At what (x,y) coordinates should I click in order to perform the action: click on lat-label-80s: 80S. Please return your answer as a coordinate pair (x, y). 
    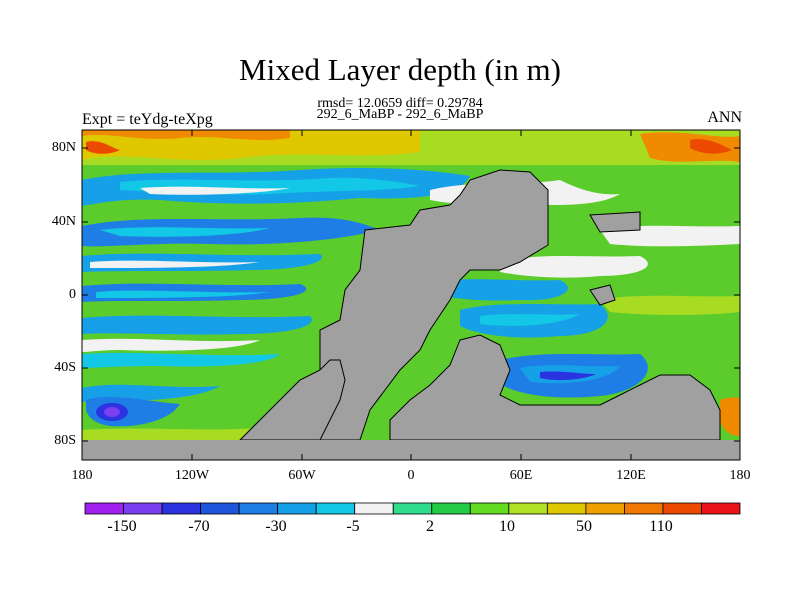
    Looking at the image, I should click on (65, 440).